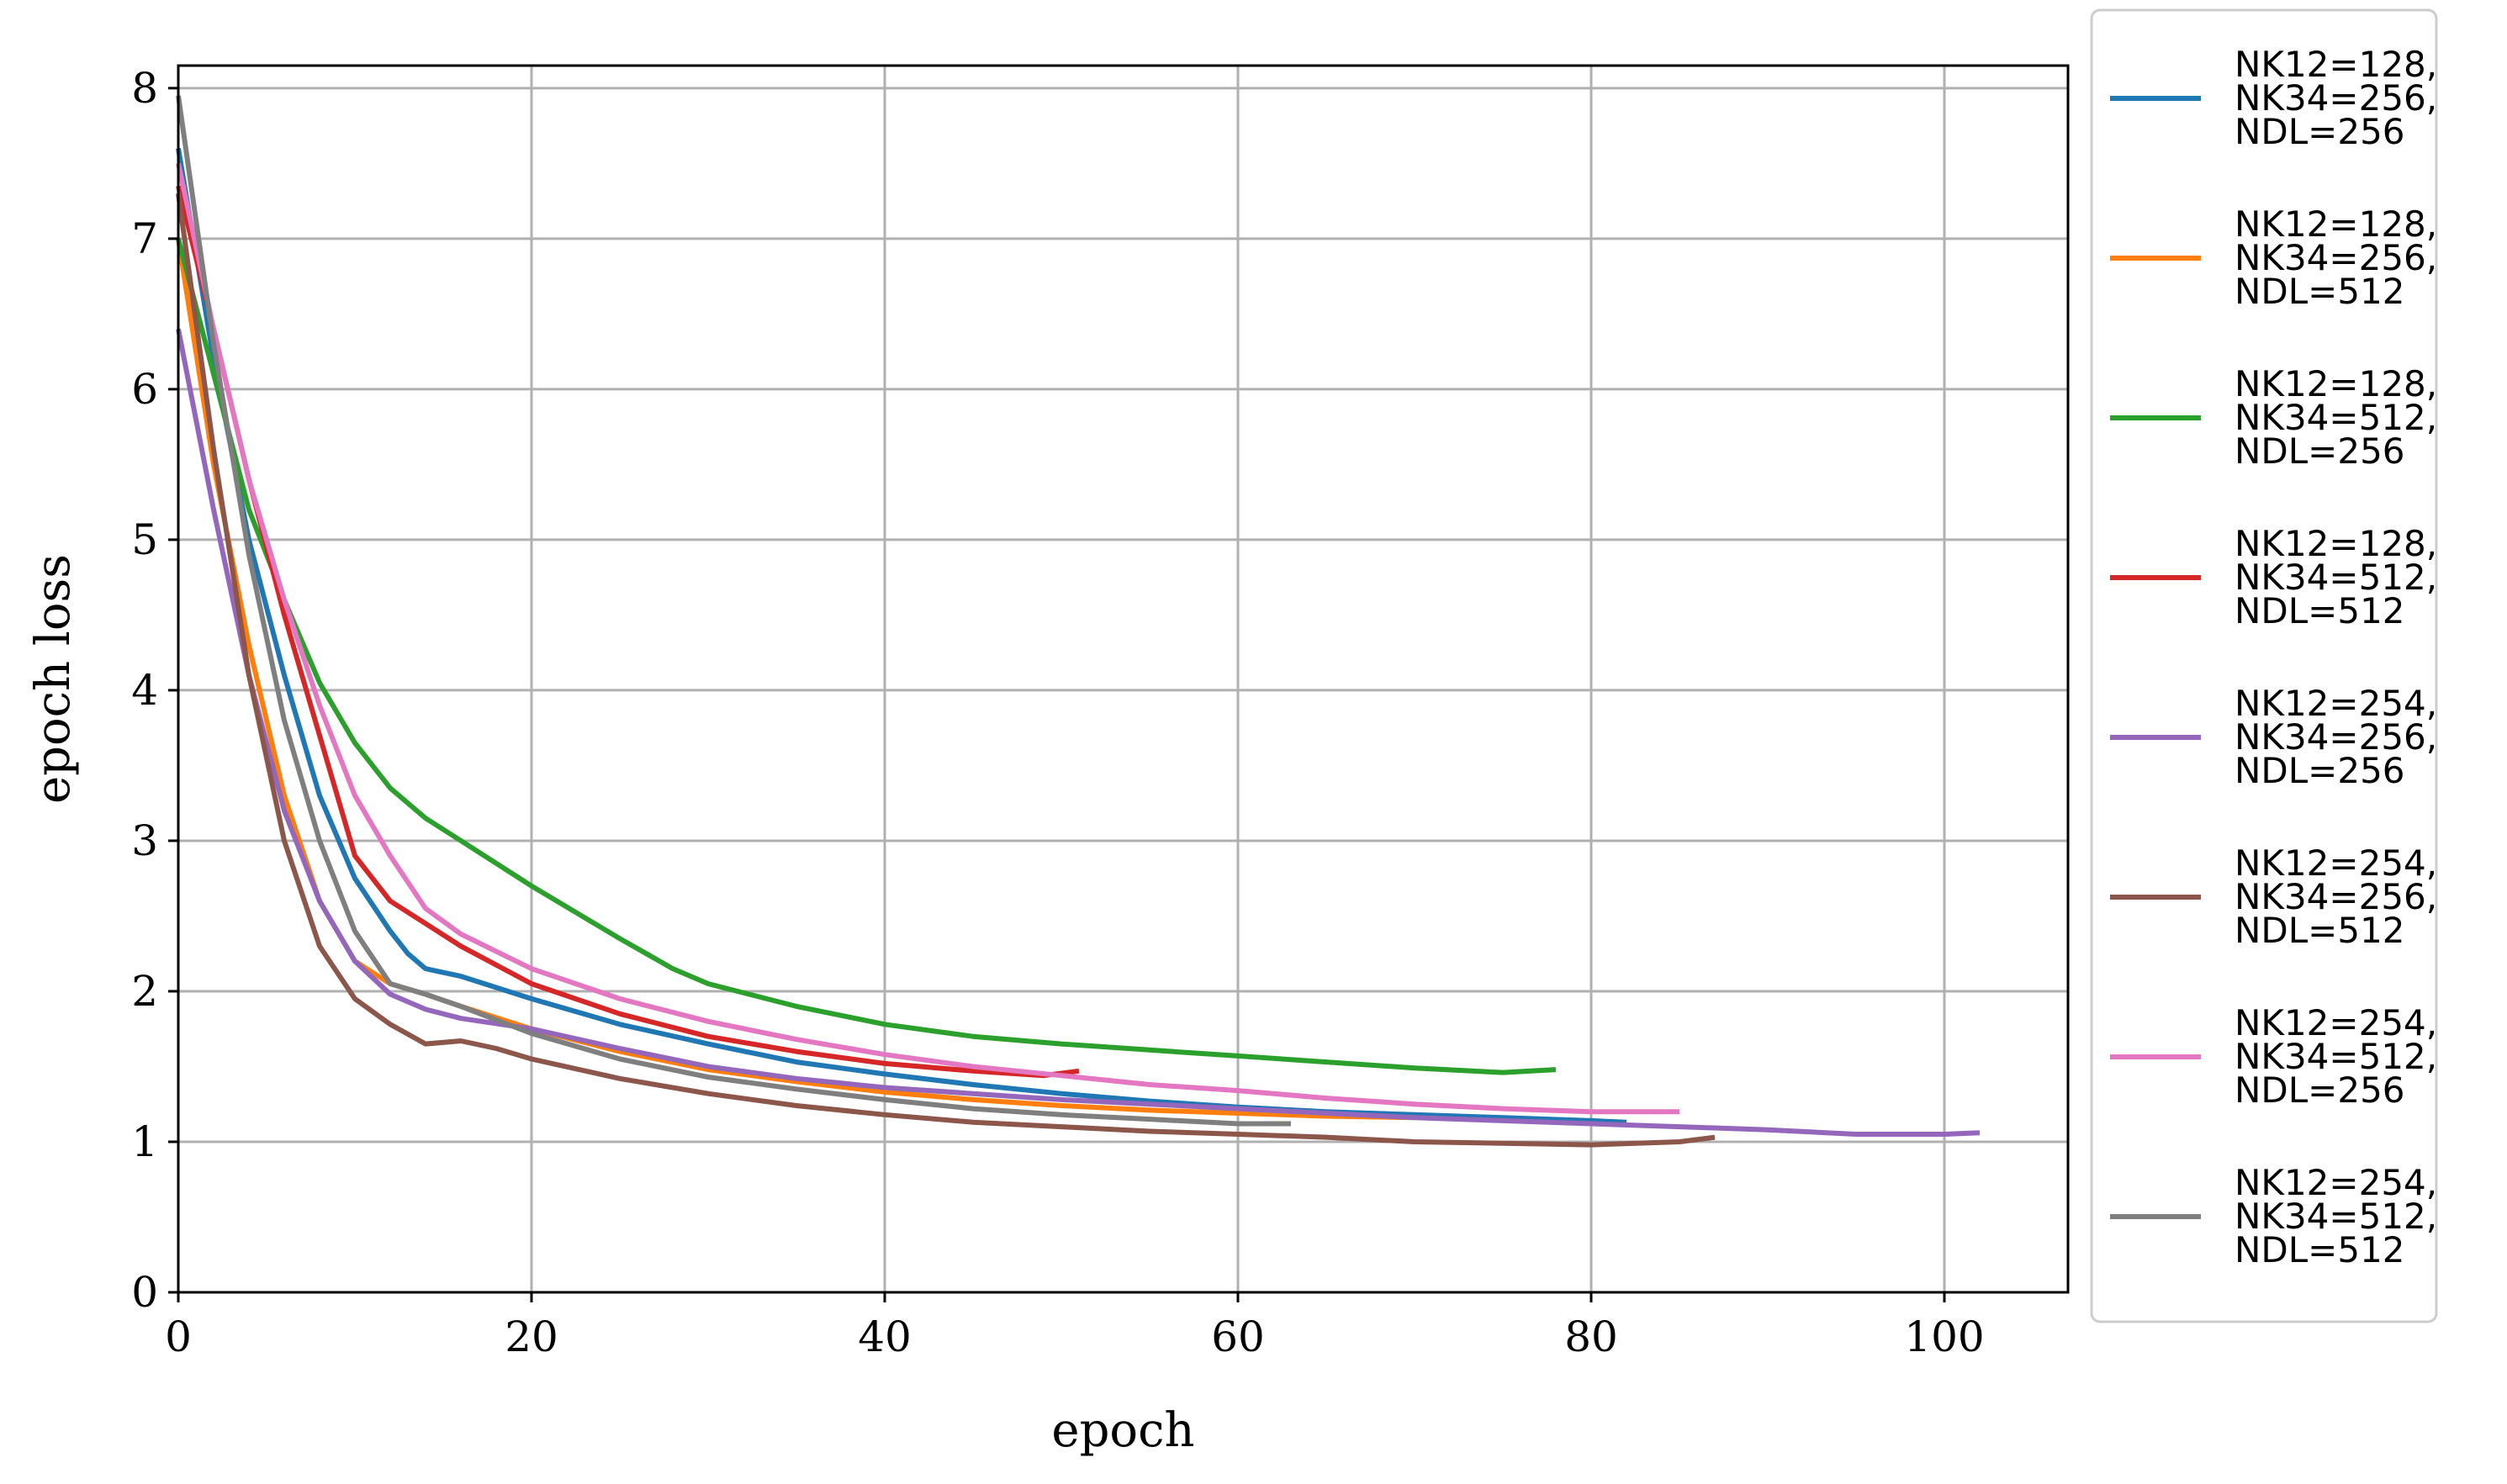  Describe the element at coordinates (2336, 897) in the screenshot. I see `legend-label: NK12=254, NK34=256, NDL=512` at that location.